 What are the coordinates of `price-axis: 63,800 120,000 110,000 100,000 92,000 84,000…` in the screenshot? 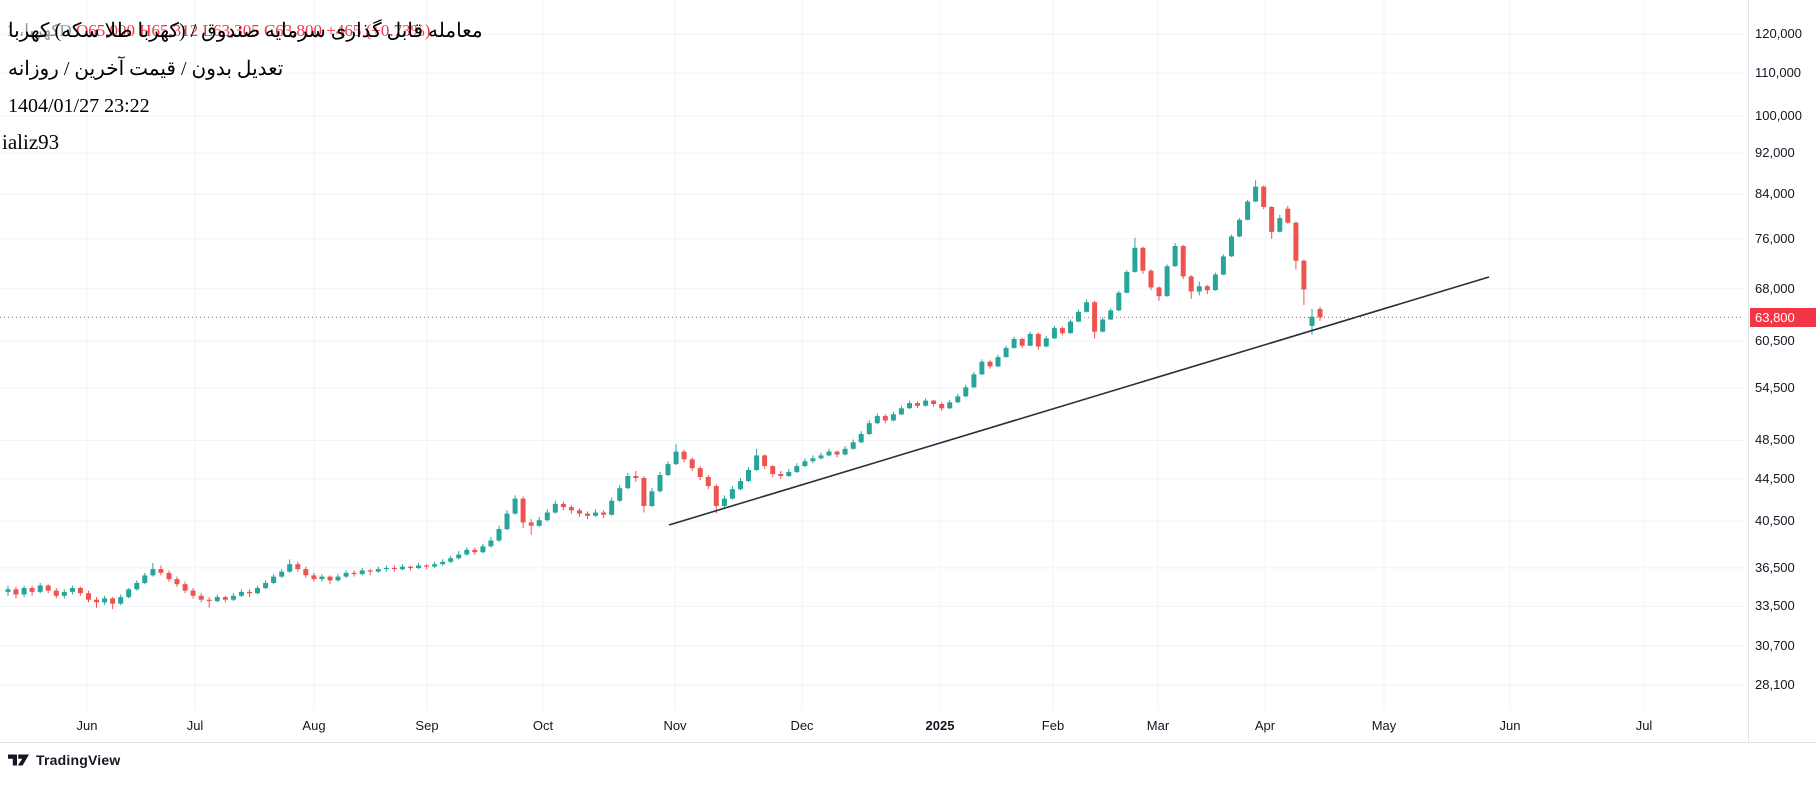 It's located at (1782, 371).